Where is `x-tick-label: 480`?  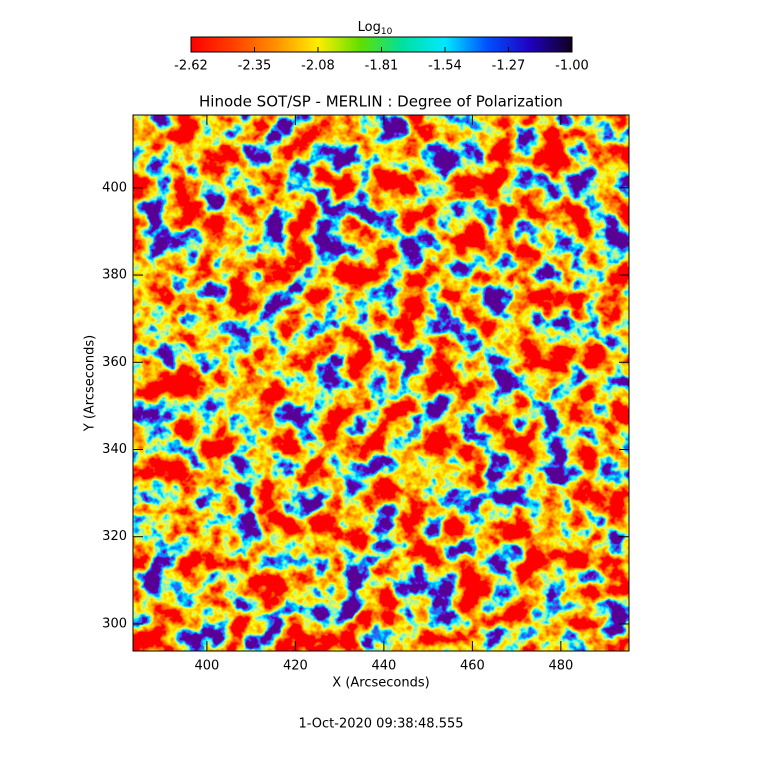
x-tick-label: 480 is located at coordinates (560, 666).